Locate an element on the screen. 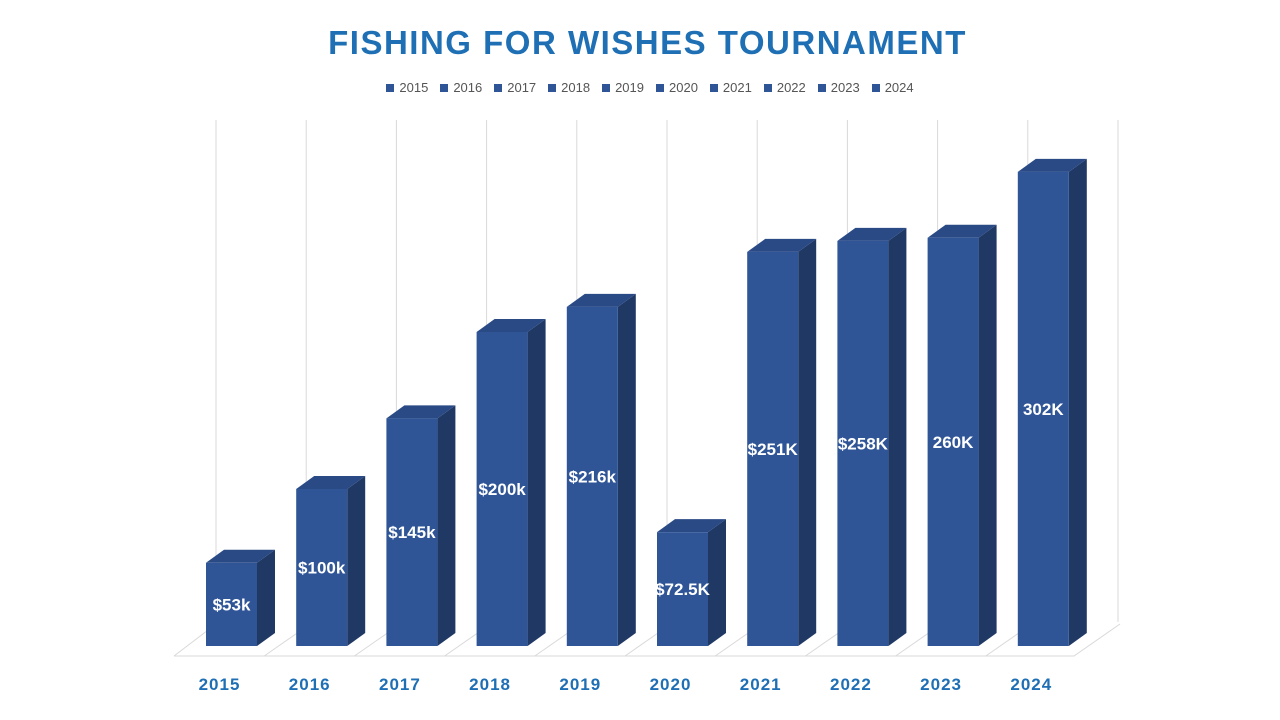  x-tick-label: 2021 is located at coordinates (761, 684).